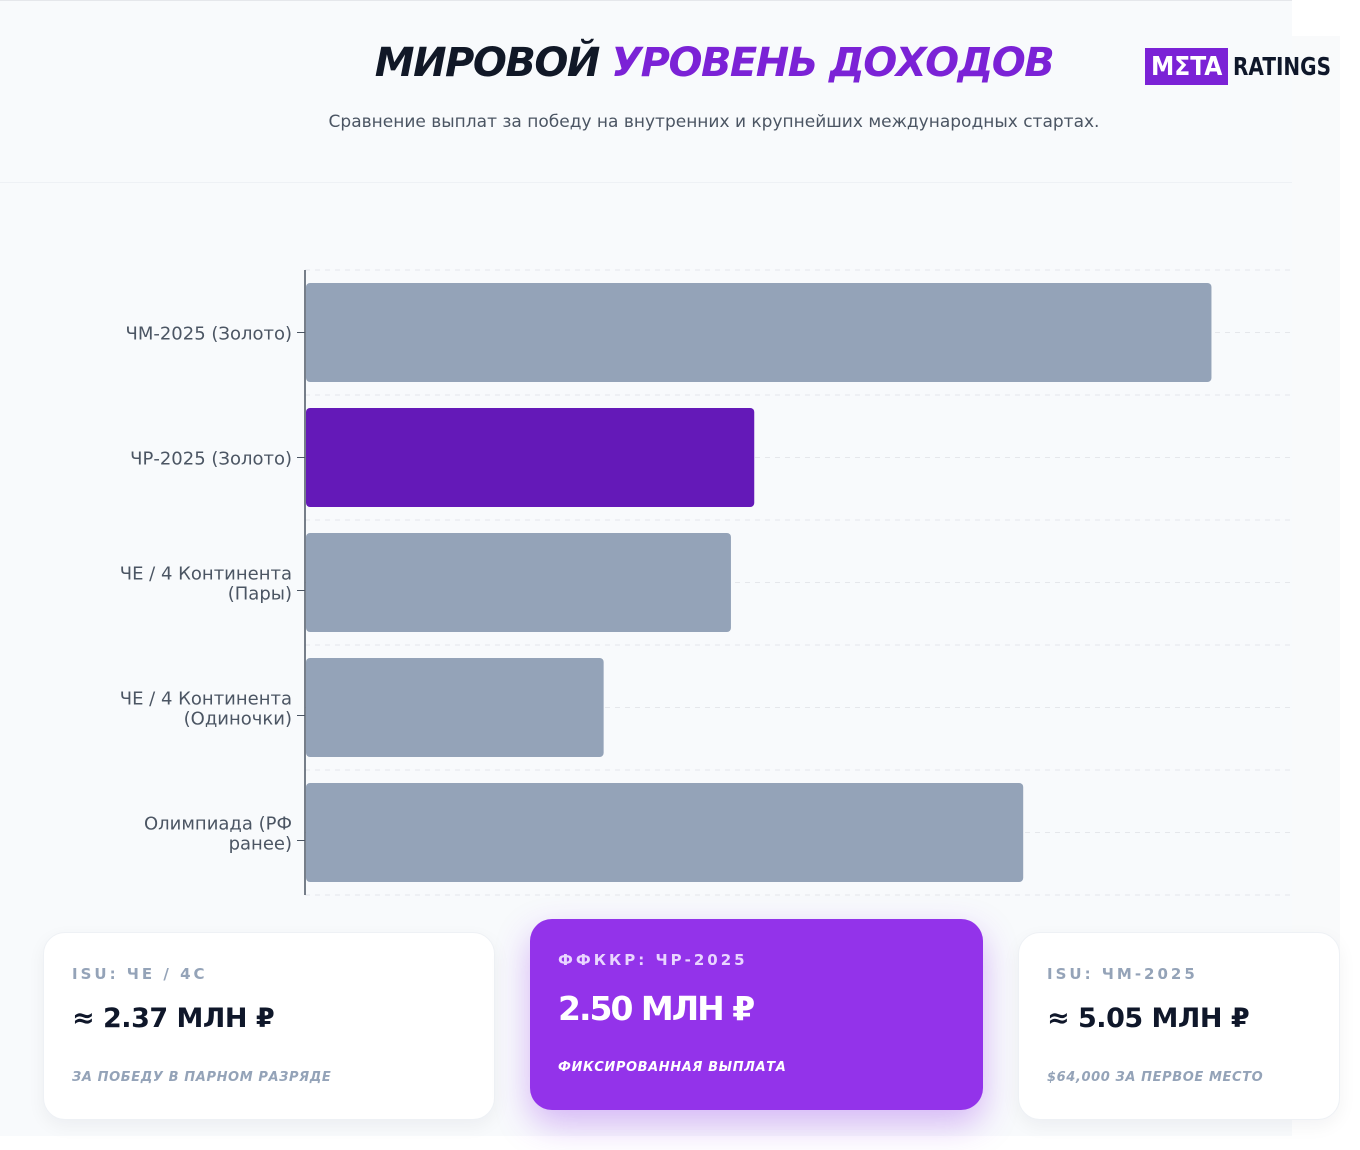 The height and width of the screenshot is (1150, 1360). I want to click on side-strip, so click(1316, 516).